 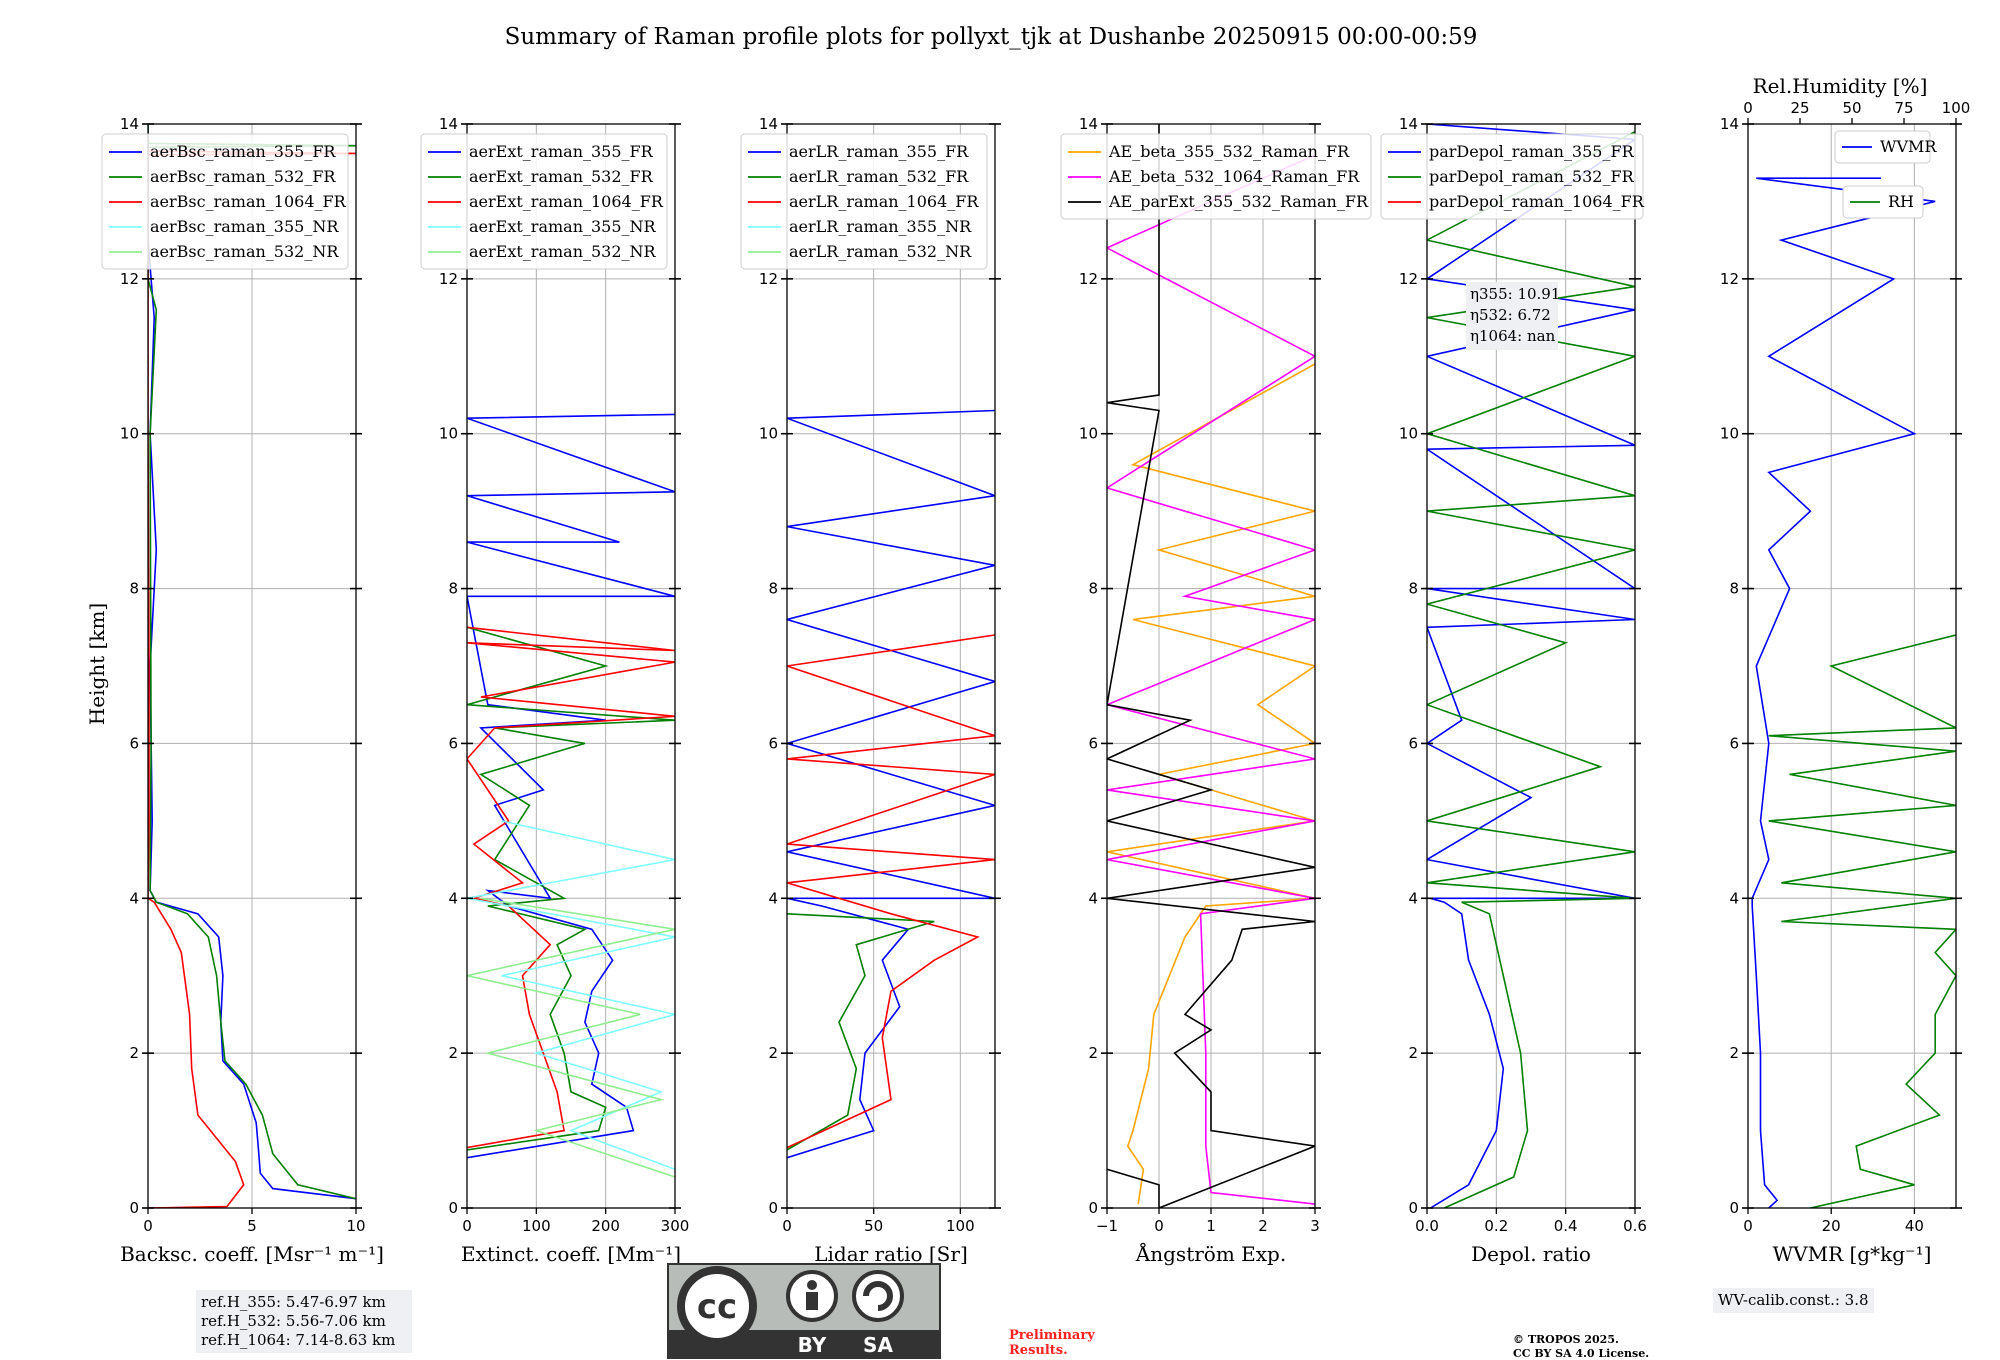 What do you see at coordinates (878, 1296) in the screenshot?
I see `share-alike-icon` at bounding box center [878, 1296].